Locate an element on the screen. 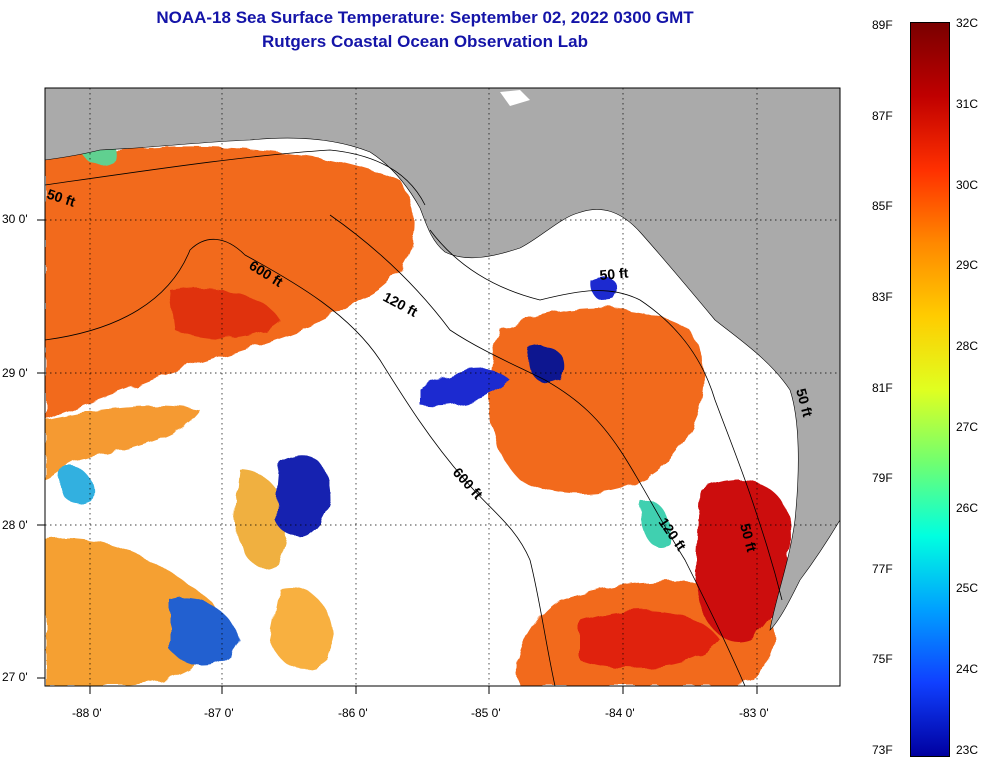 The height and width of the screenshot is (770, 992). map-subtitle: Rutgers Coastal Ocean Observation Lab is located at coordinates (425, 41).